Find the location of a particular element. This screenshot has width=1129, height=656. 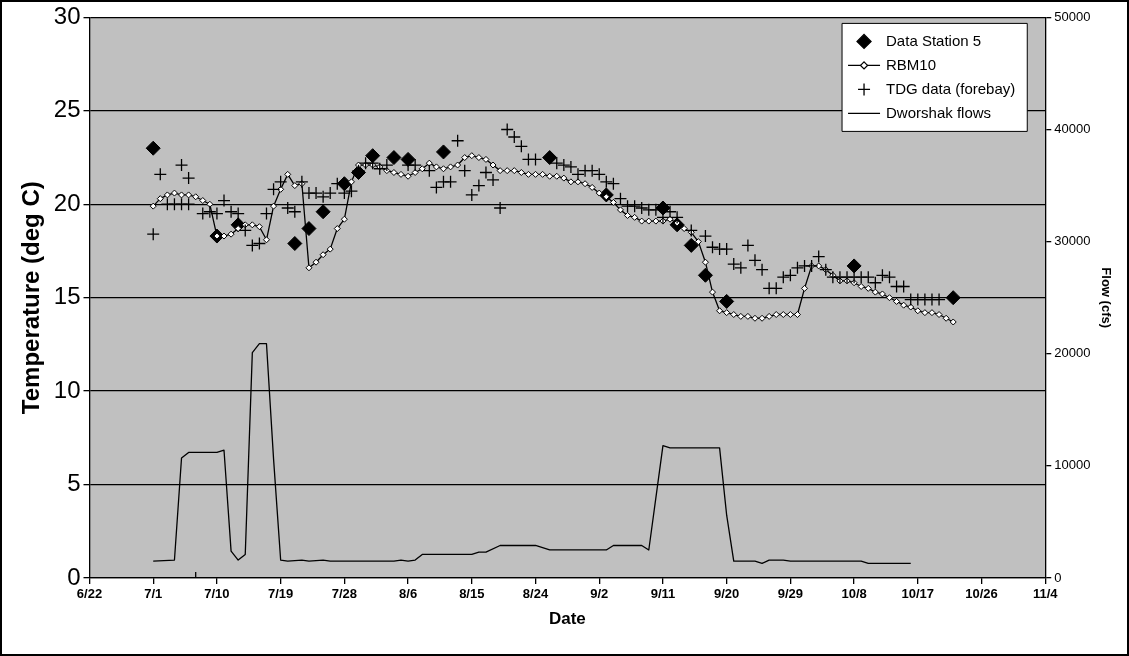

legend-label: TDG data (forebay) is located at coordinates (951, 88).